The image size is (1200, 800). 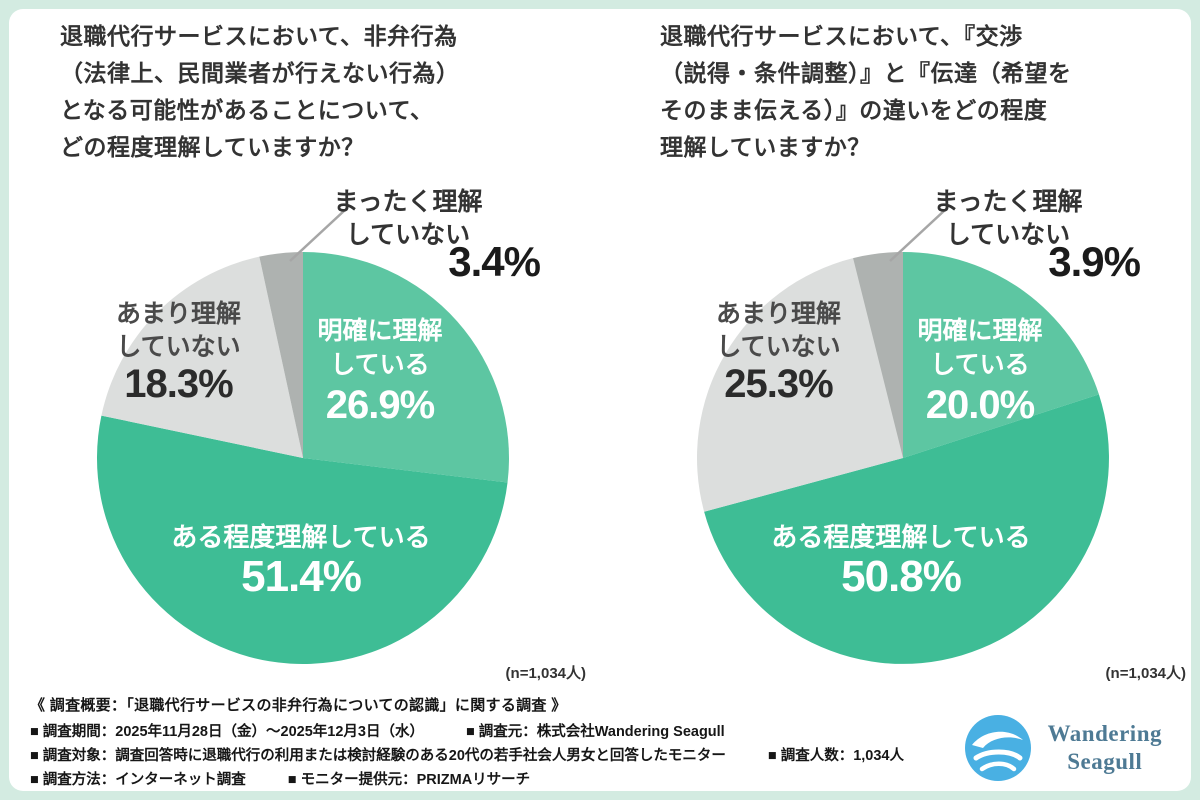 What do you see at coordinates (1104, 733) in the screenshot?
I see `logo-text-line1: Wandering` at bounding box center [1104, 733].